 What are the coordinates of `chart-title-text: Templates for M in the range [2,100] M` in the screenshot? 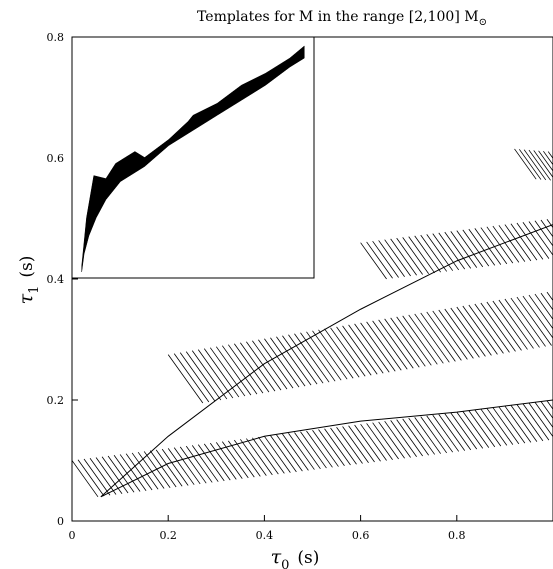 It's located at (338, 17).